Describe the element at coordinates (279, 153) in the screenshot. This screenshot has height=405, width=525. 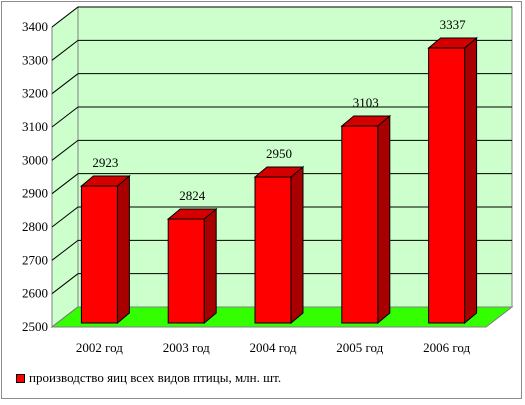
I see `data-label: 2950` at that location.